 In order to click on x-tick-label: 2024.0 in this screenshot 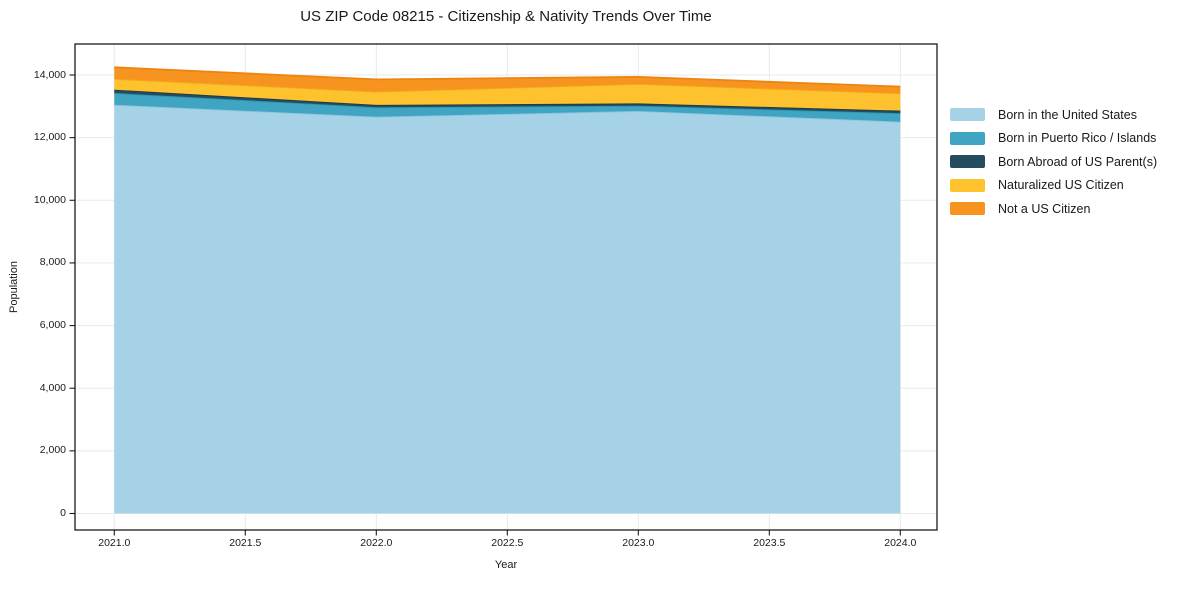, I will do `click(900, 543)`.